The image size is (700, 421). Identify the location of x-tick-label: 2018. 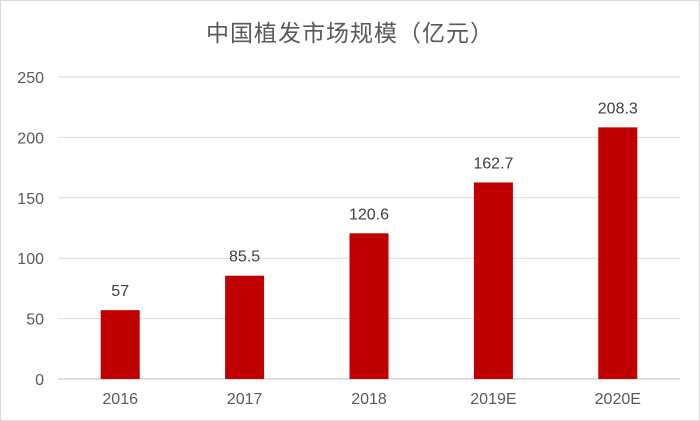
(369, 399).